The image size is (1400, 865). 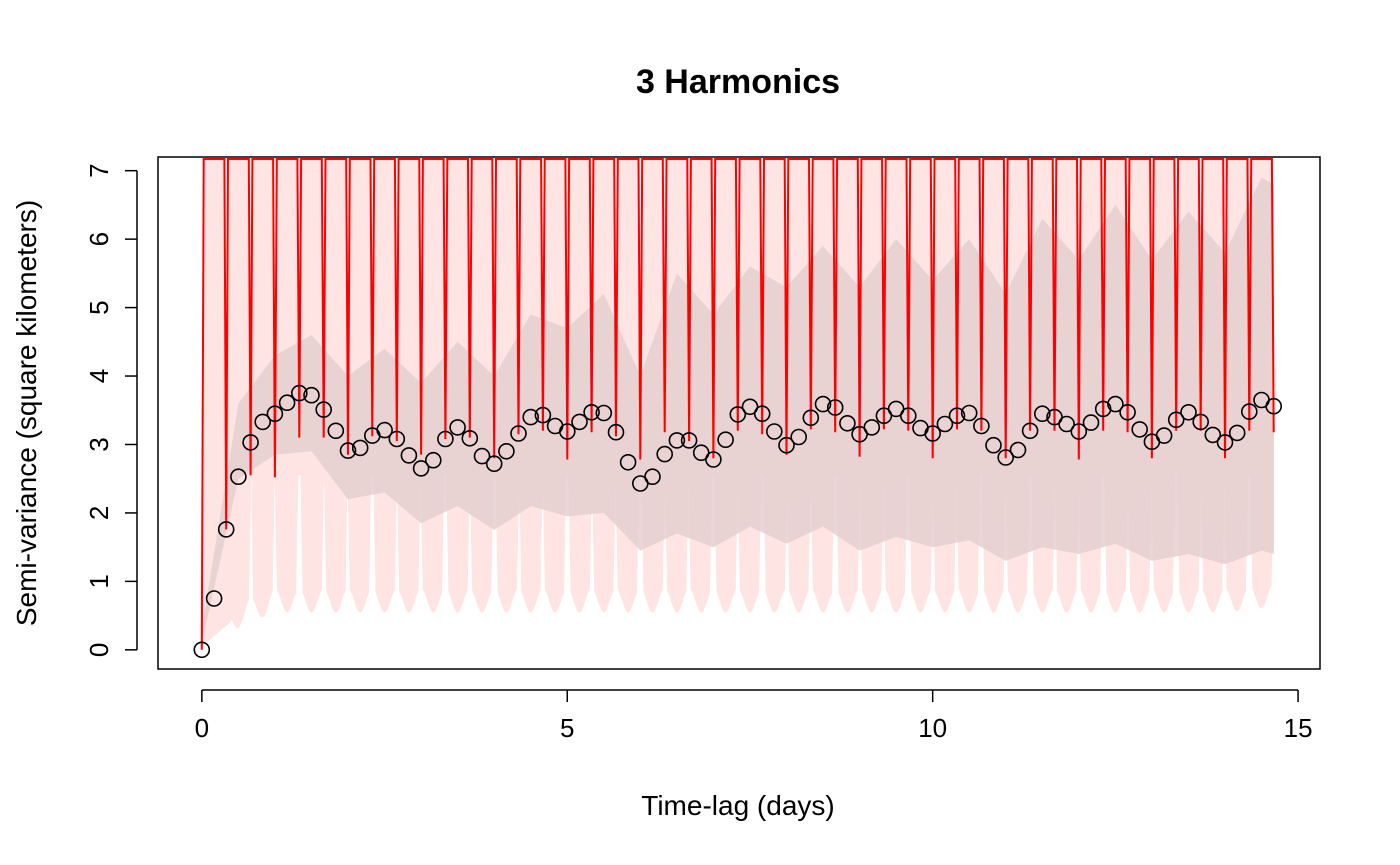 I want to click on y-tick-label: 3, so click(x=99, y=444).